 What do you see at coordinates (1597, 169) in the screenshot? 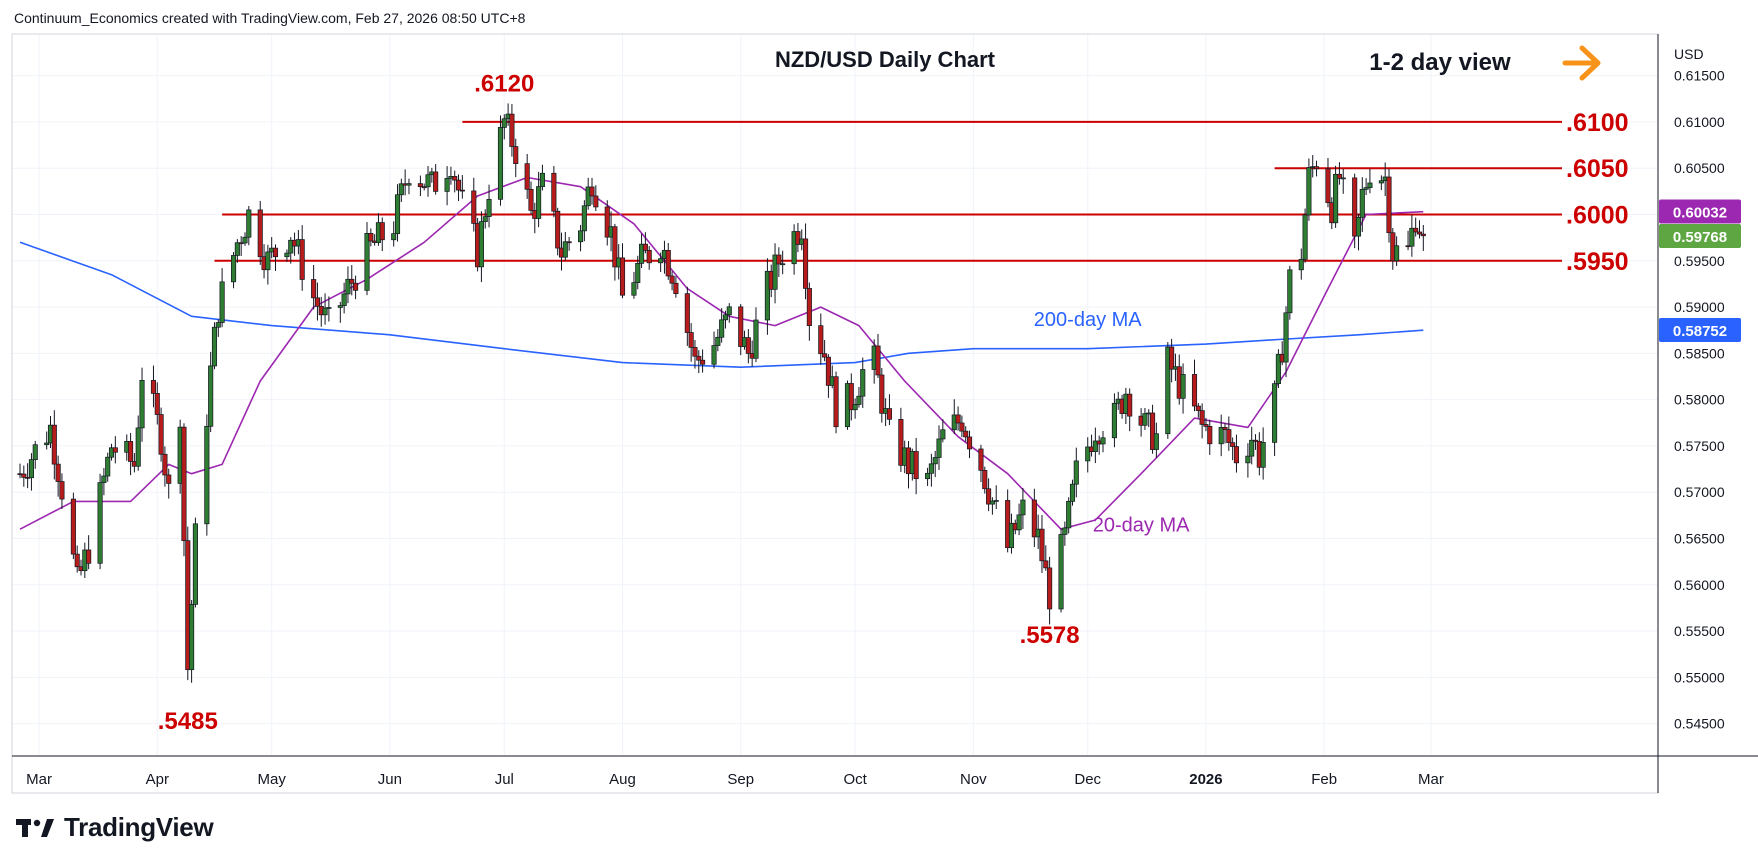
I see `level-label: .6050` at bounding box center [1597, 169].